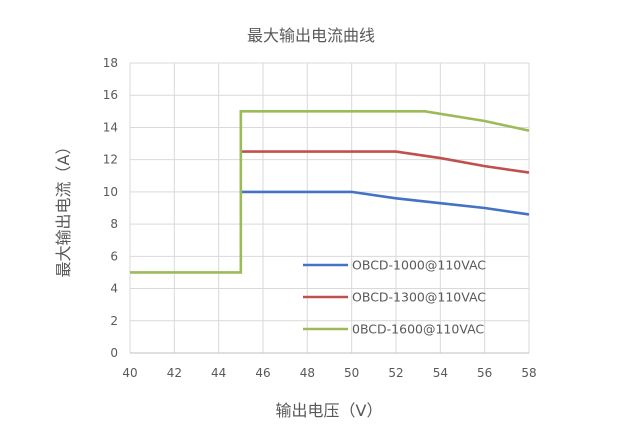  What do you see at coordinates (310, 35) in the screenshot?
I see `chart-title: 最大输出电流曲线` at bounding box center [310, 35].